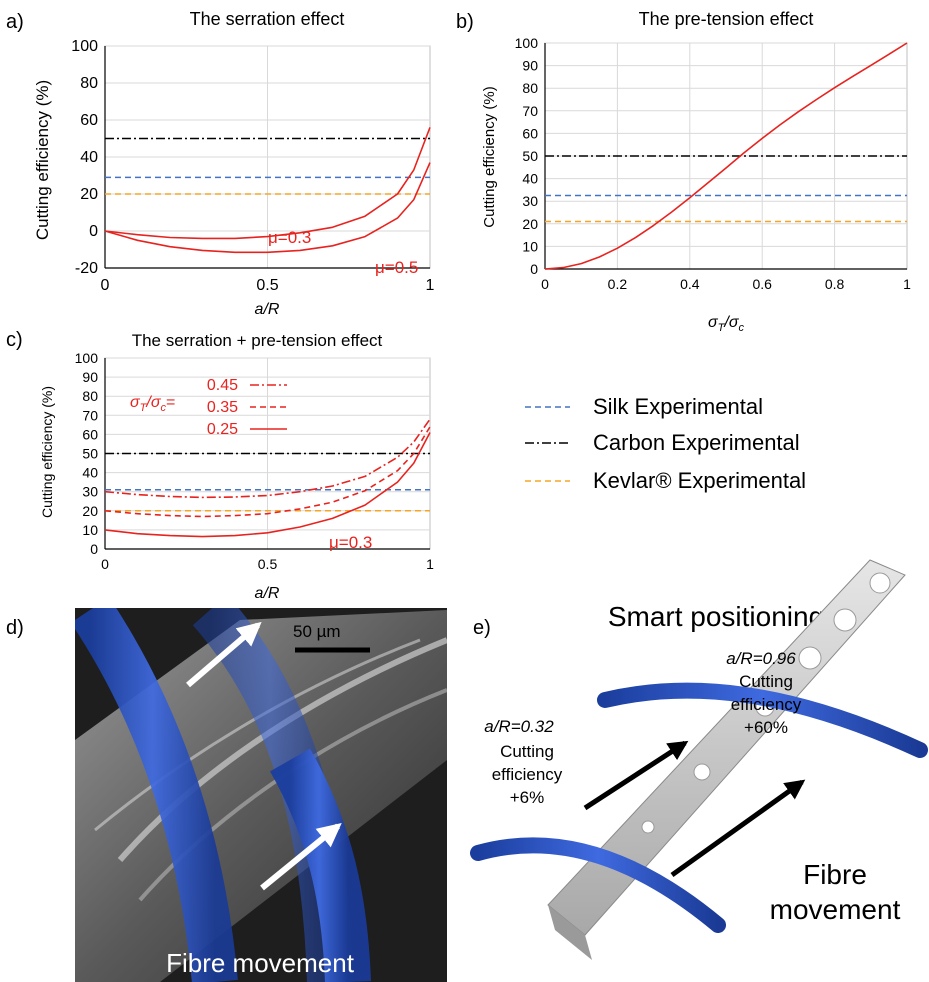 The width and height of the screenshot is (929, 982). Describe the element at coordinates (15, 22) in the screenshot. I see `panel-a-letter: a)` at that location.